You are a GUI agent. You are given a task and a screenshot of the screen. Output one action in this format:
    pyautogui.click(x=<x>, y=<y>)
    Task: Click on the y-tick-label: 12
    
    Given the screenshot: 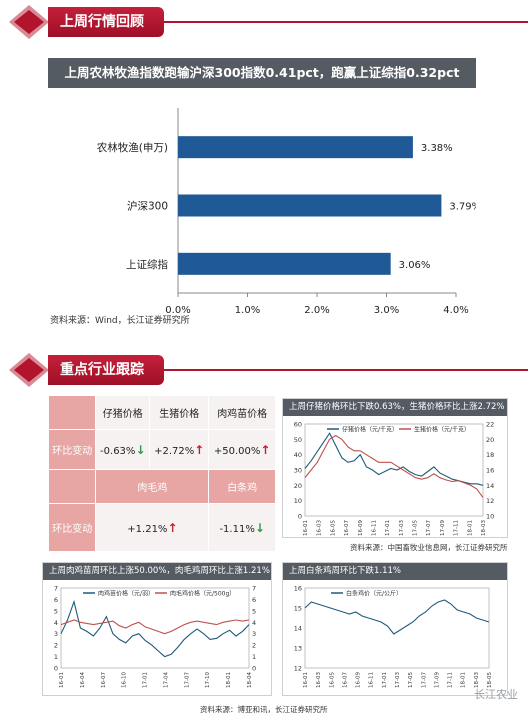 What is the action you would take?
    pyautogui.click(x=298, y=669)
    